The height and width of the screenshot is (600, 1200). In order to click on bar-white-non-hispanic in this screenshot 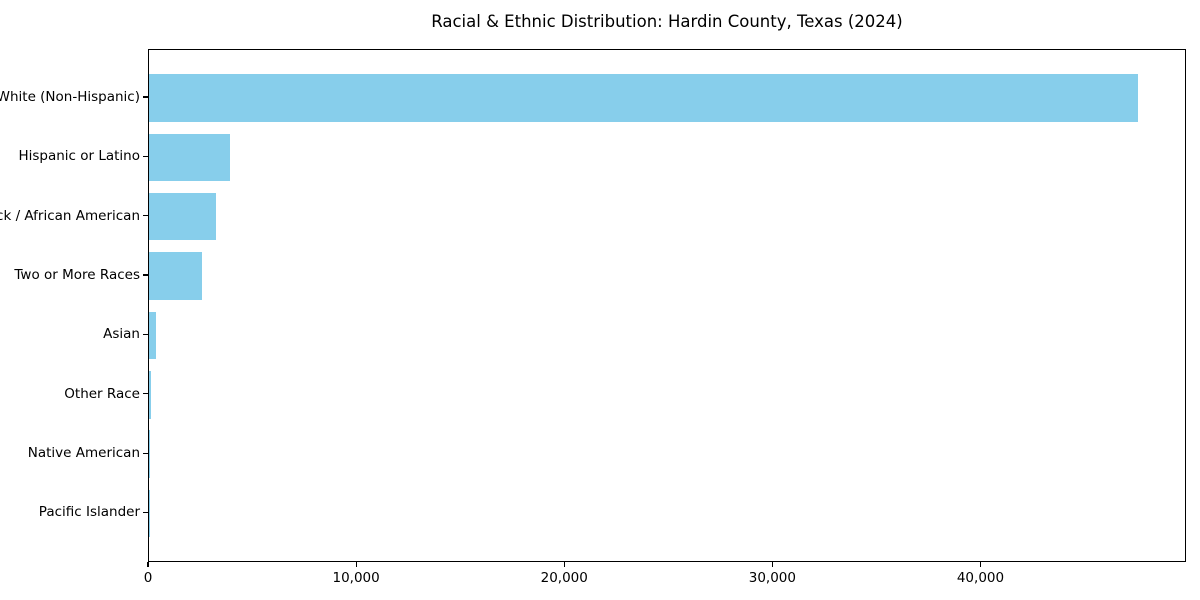, I will do `click(643, 98)`.